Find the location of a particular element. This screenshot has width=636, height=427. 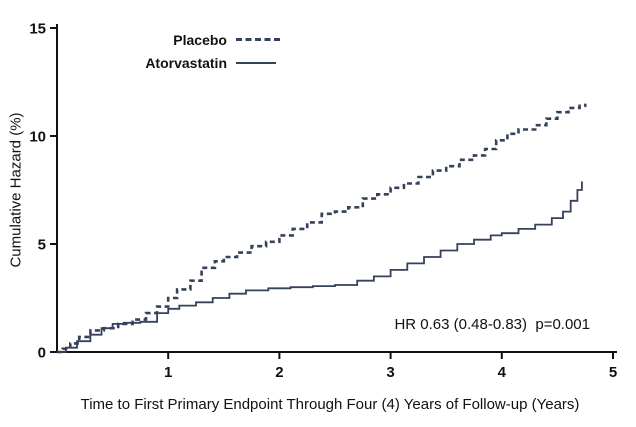

solid-line-sample is located at coordinates (256, 62).